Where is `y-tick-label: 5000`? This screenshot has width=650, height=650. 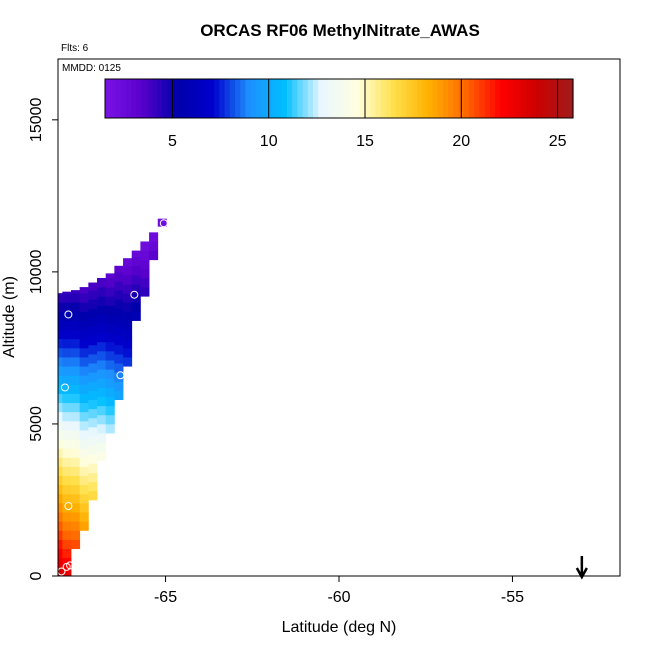 y-tick-label: 5000 is located at coordinates (36, 424).